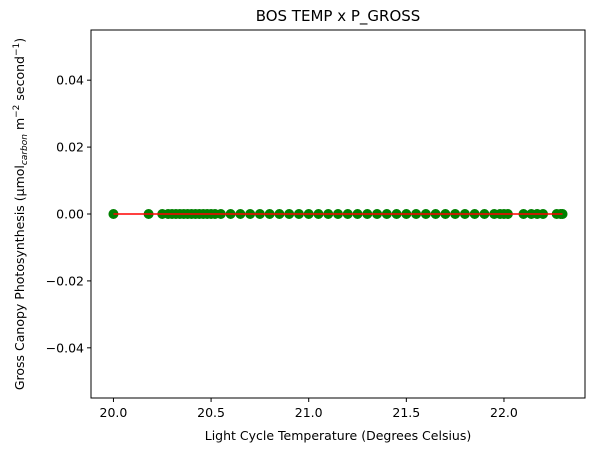 The width and height of the screenshot is (595, 453). What do you see at coordinates (338, 16) in the screenshot?
I see `chart-title: BOS TEMP x P_GROSS` at bounding box center [338, 16].